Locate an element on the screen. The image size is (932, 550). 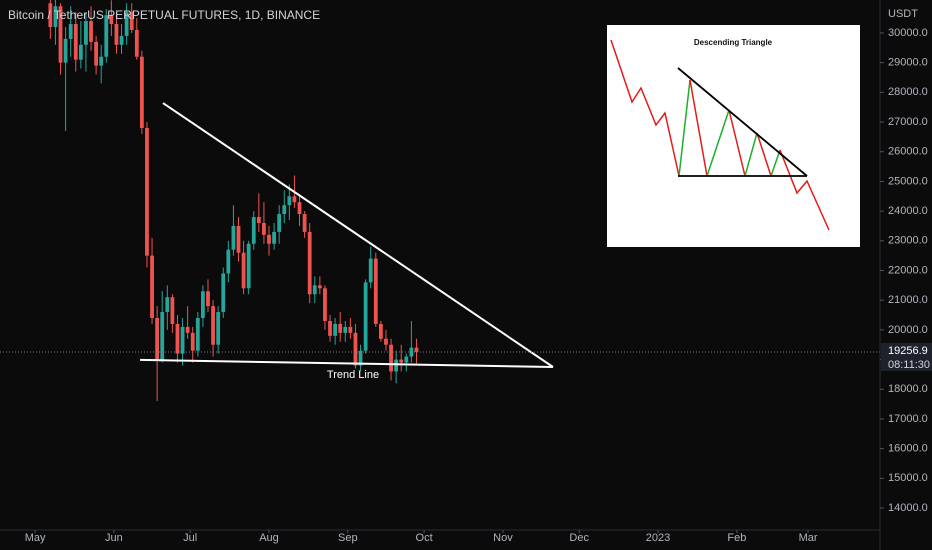
x-tick-label: 2023 is located at coordinates (658, 538).